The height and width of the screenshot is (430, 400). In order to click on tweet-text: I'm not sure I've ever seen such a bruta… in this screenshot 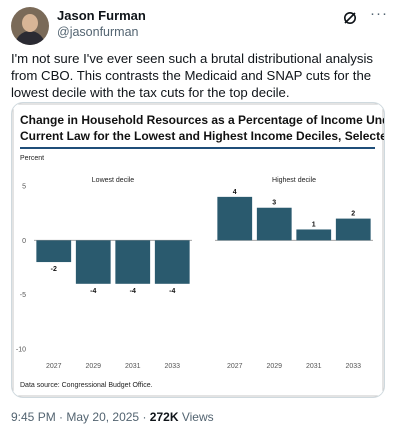, I will do `click(192, 75)`.